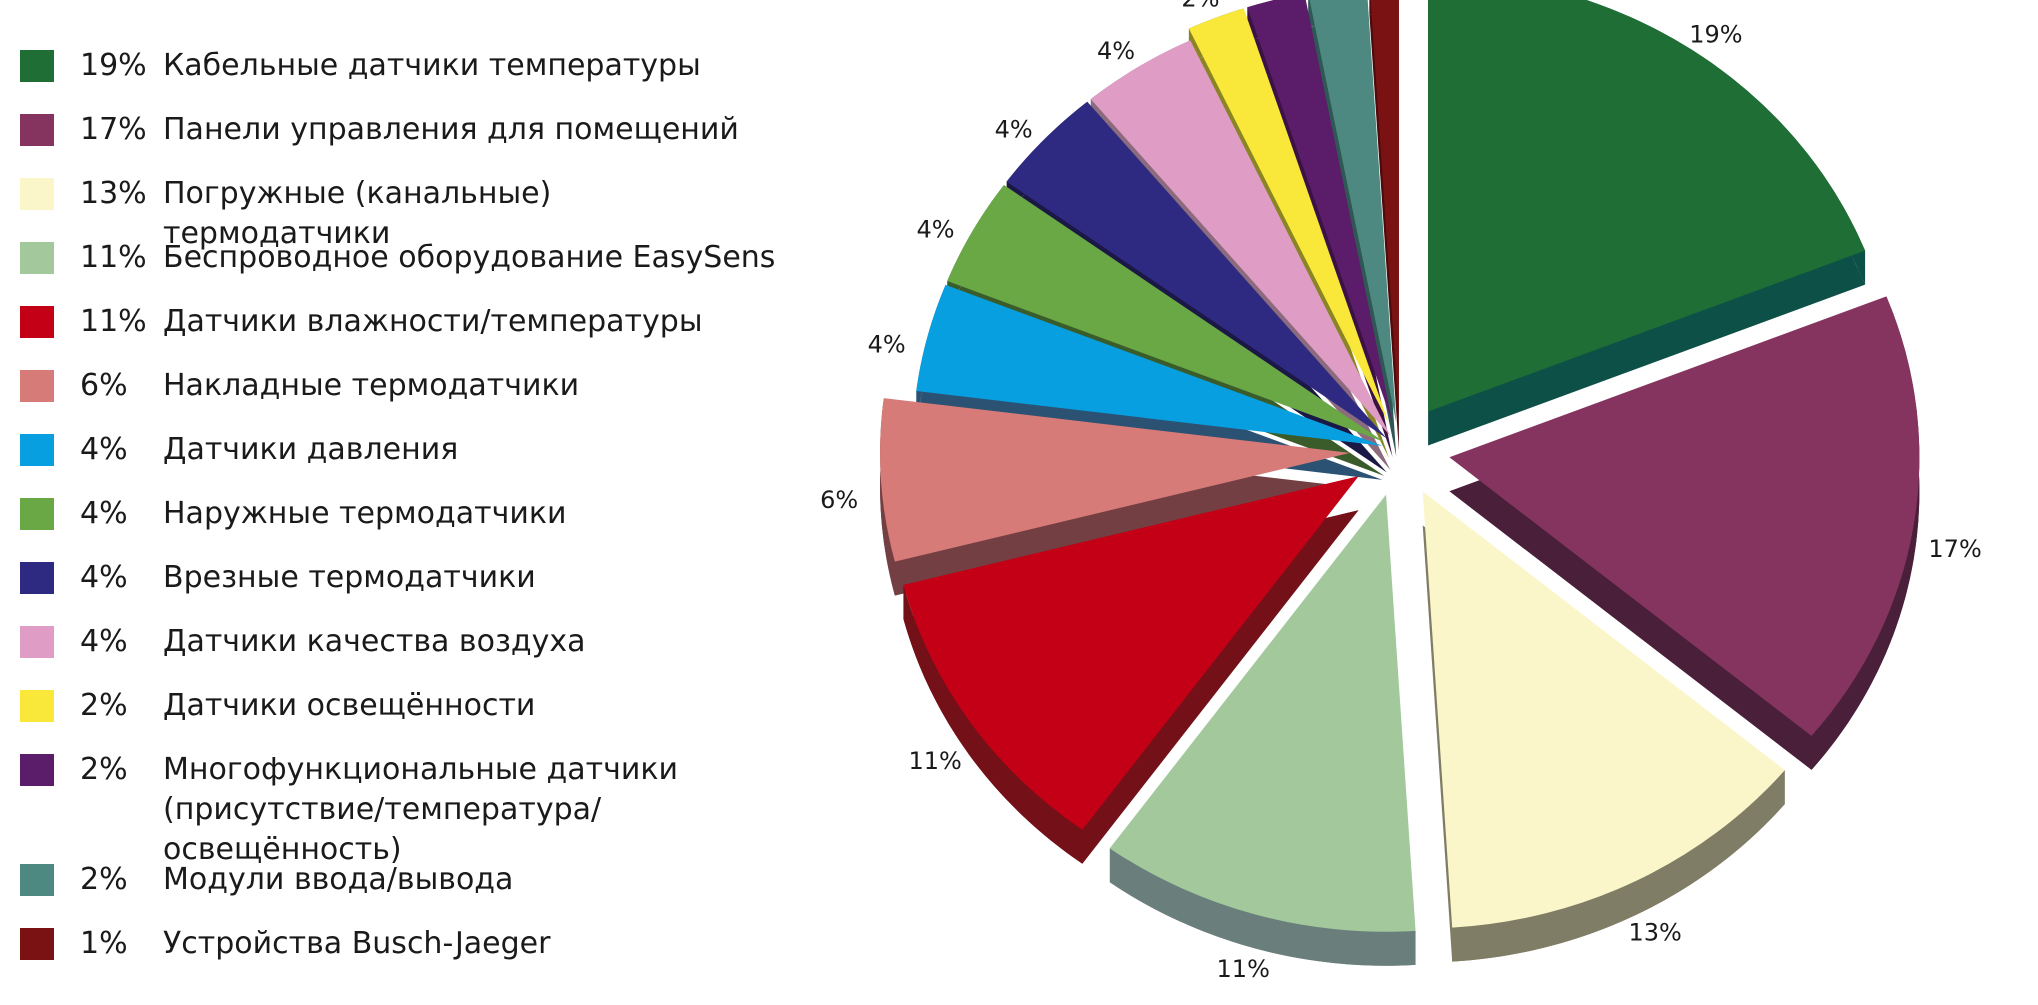 This screenshot has width=2038, height=1005. Describe the element at coordinates (357, 213) in the screenshot. I see `legend-label: Погружные (канальные) термодатчики` at that location.